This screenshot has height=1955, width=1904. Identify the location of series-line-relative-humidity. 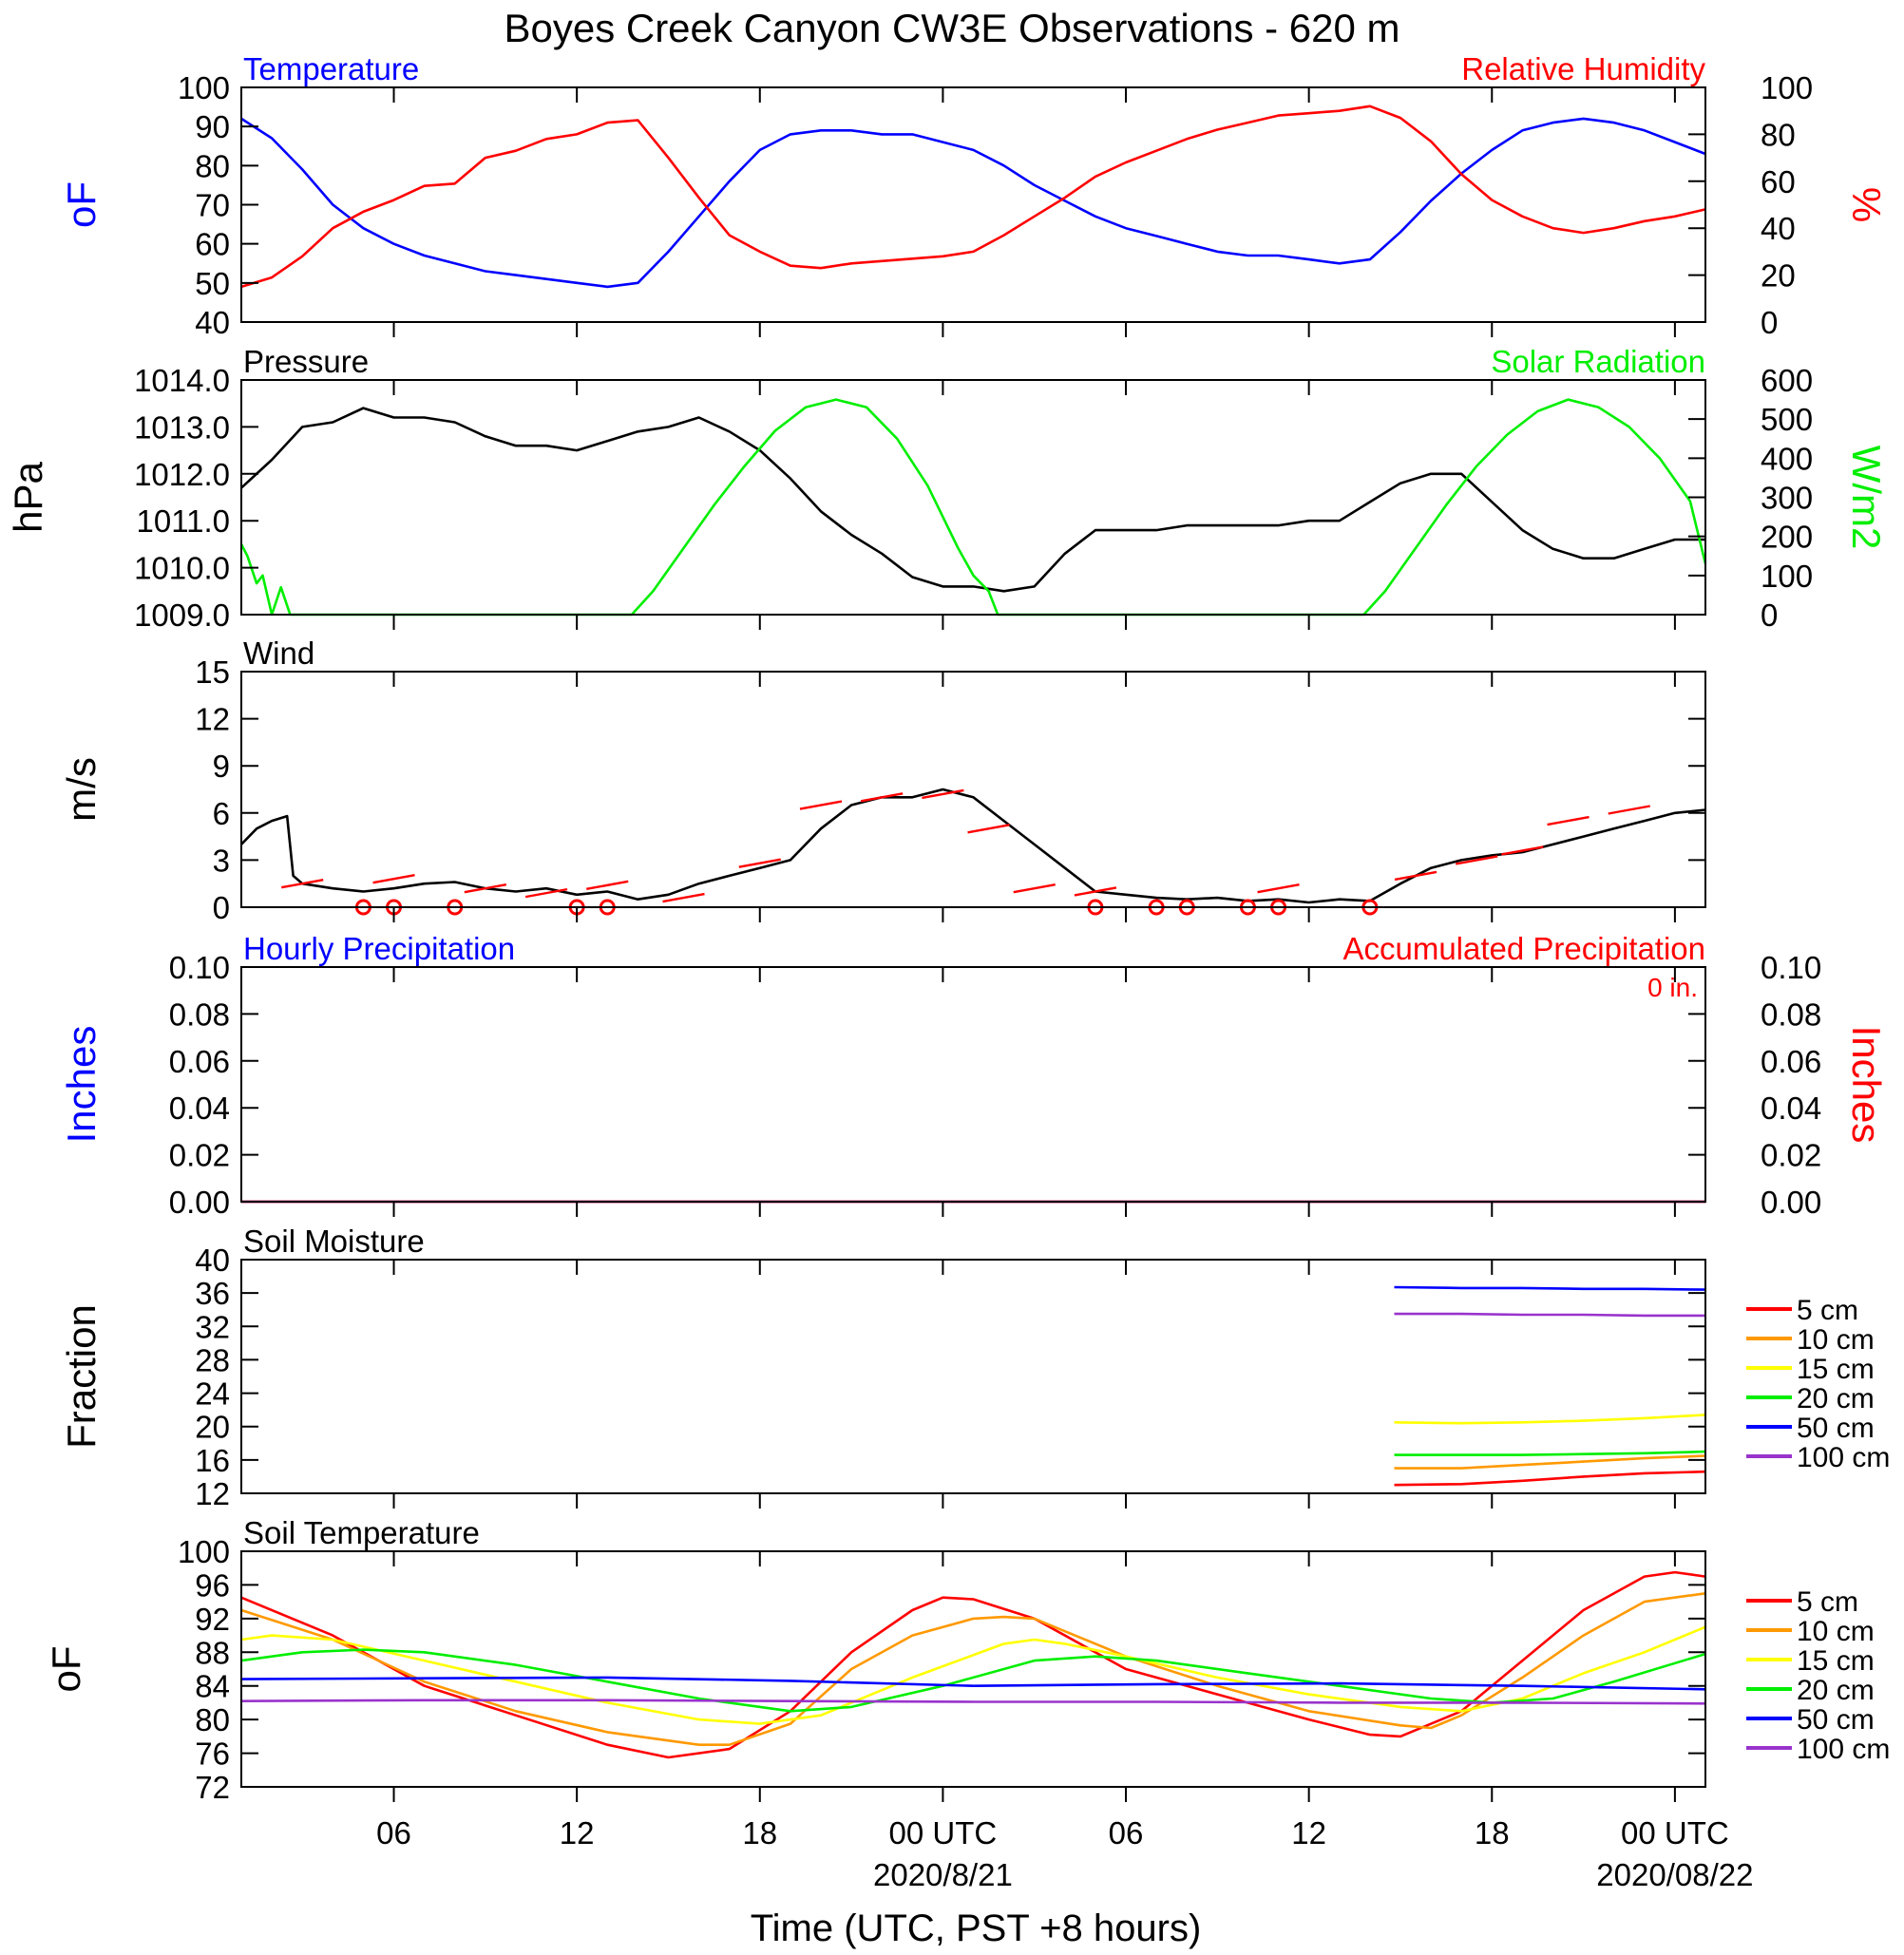
(973, 196).